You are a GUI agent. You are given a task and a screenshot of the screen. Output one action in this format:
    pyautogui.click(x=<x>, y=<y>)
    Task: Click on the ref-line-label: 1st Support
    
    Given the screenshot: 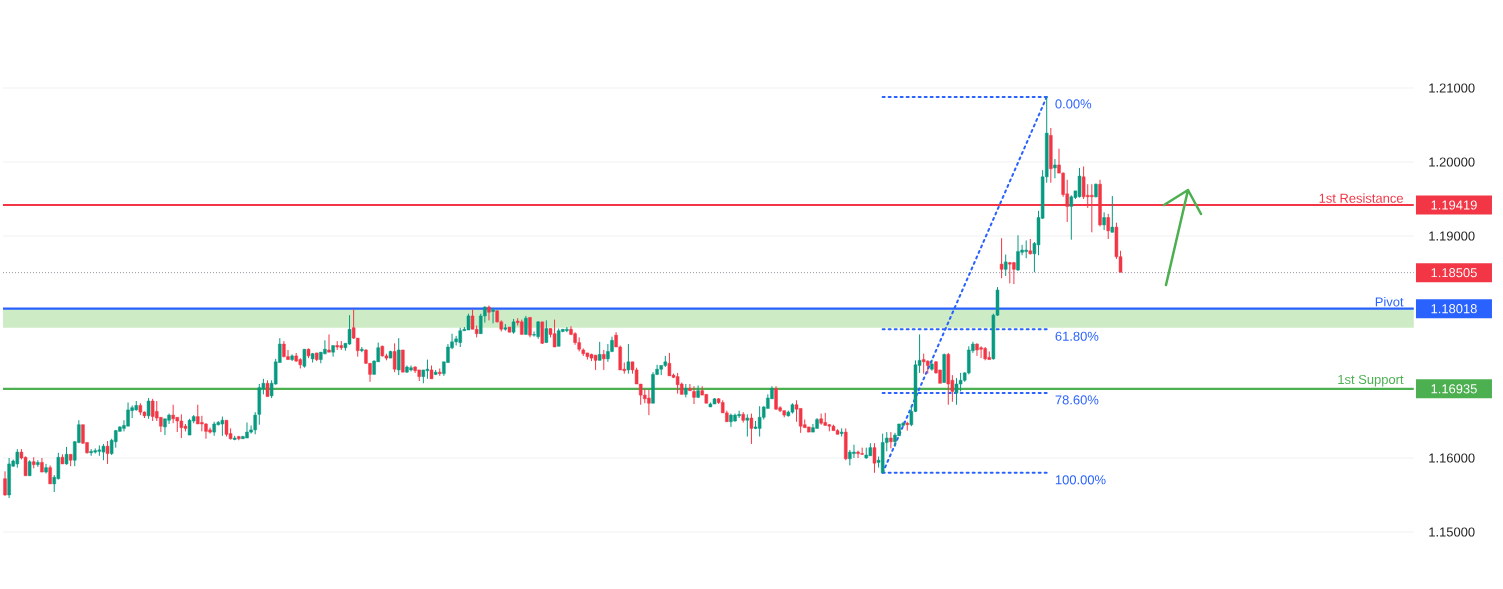 What is the action you would take?
    pyautogui.click(x=1371, y=380)
    